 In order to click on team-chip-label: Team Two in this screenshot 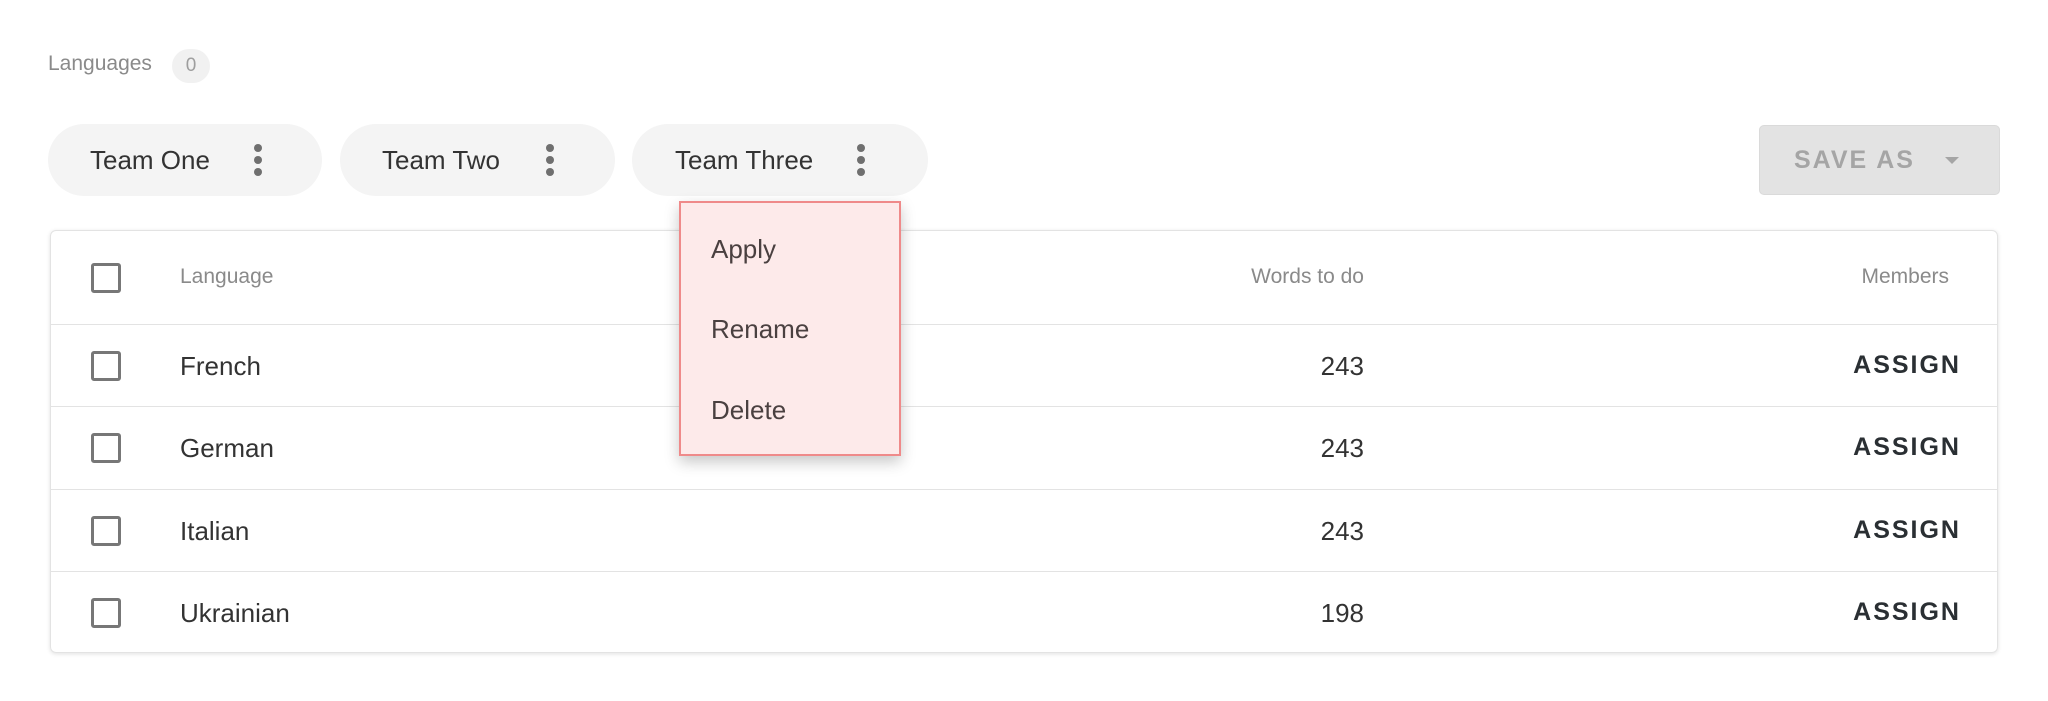, I will do `click(441, 159)`.